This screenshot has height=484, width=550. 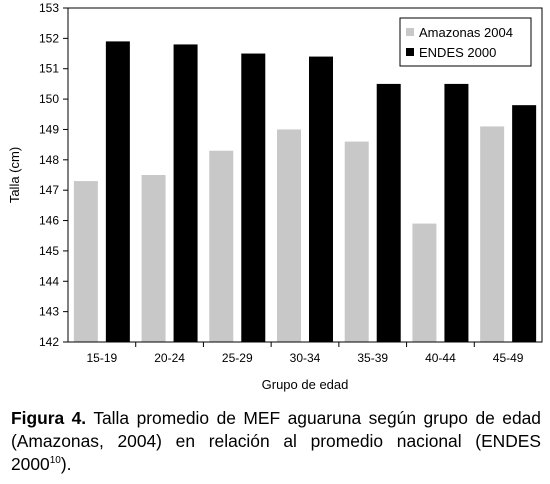 I want to click on y-tick-label: 152, so click(x=49, y=38).